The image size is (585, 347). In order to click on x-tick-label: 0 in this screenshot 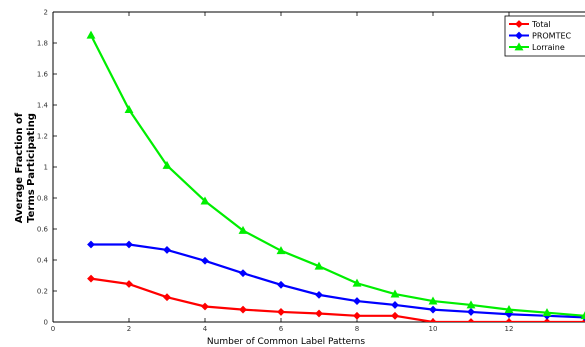, I will do `click(53, 329)`.